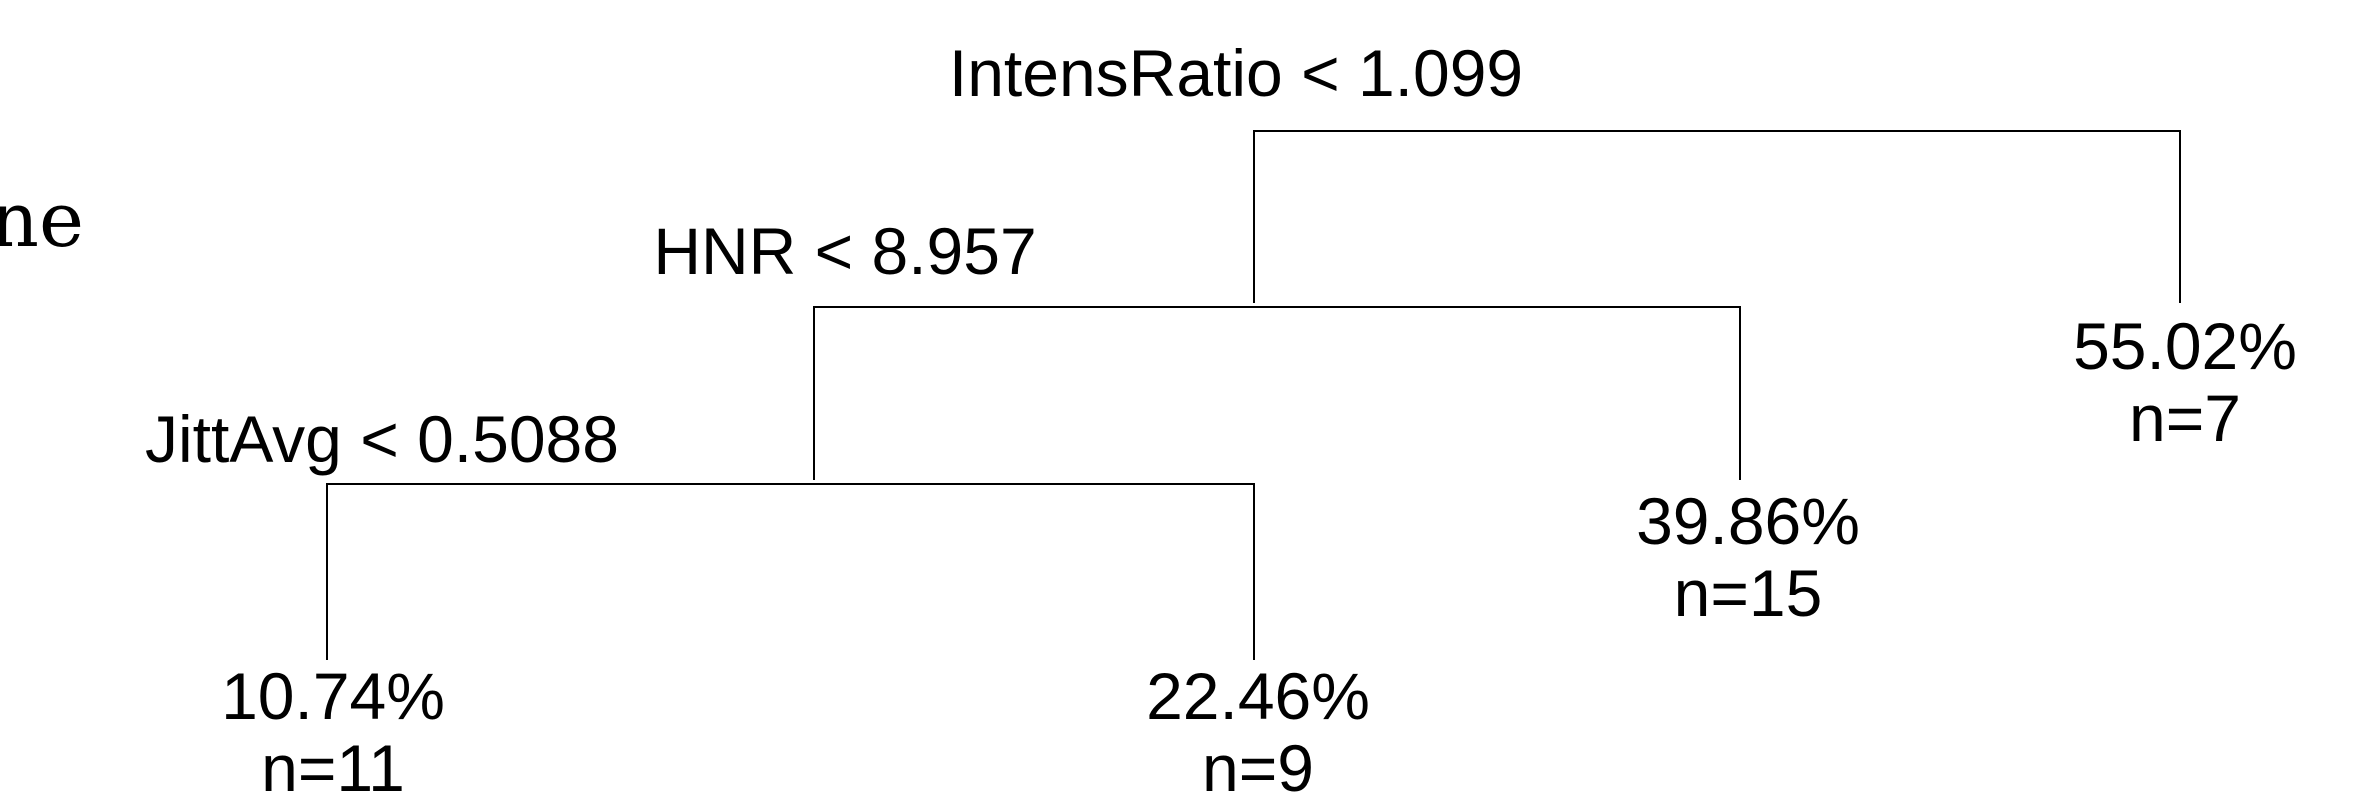  I want to click on leaf-value: 39.86%, so click(1748, 521).